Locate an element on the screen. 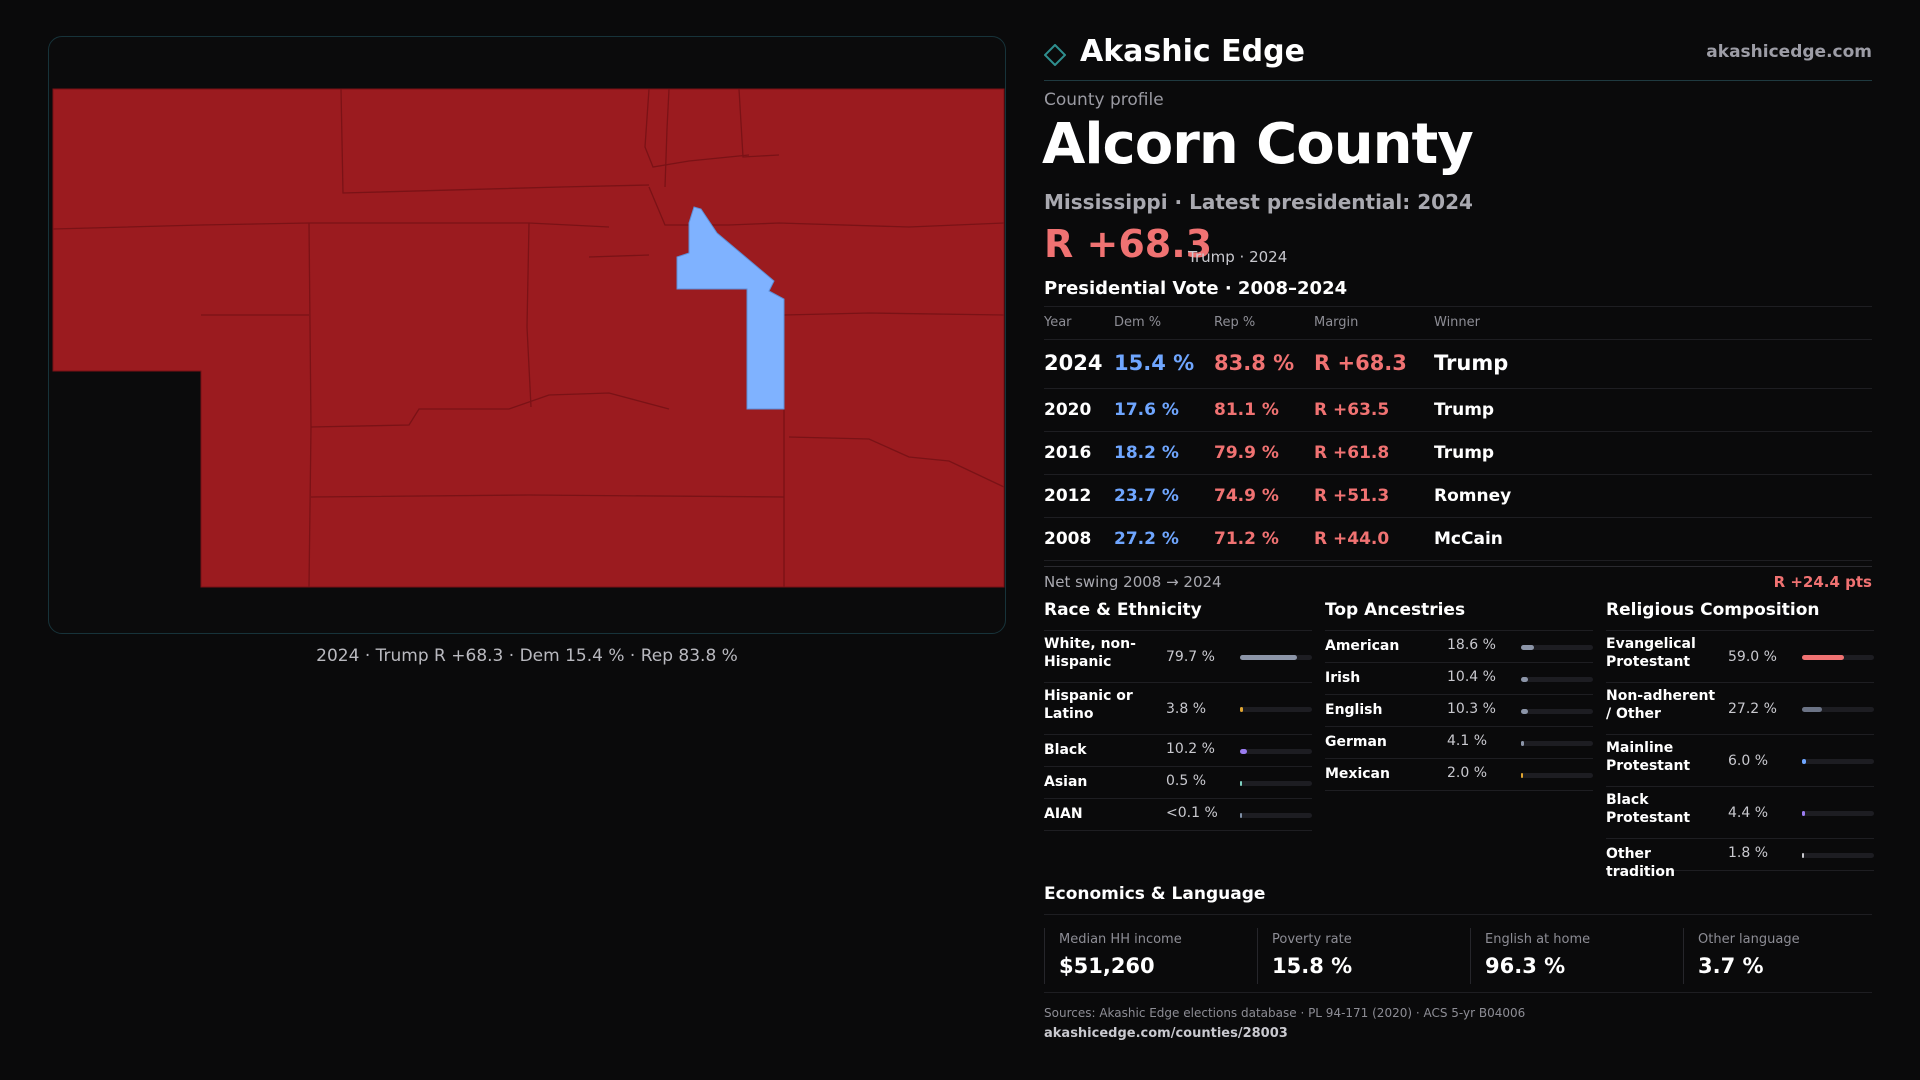 The image size is (1920, 1080). stat-value: 15.8 % is located at coordinates (1312, 966).